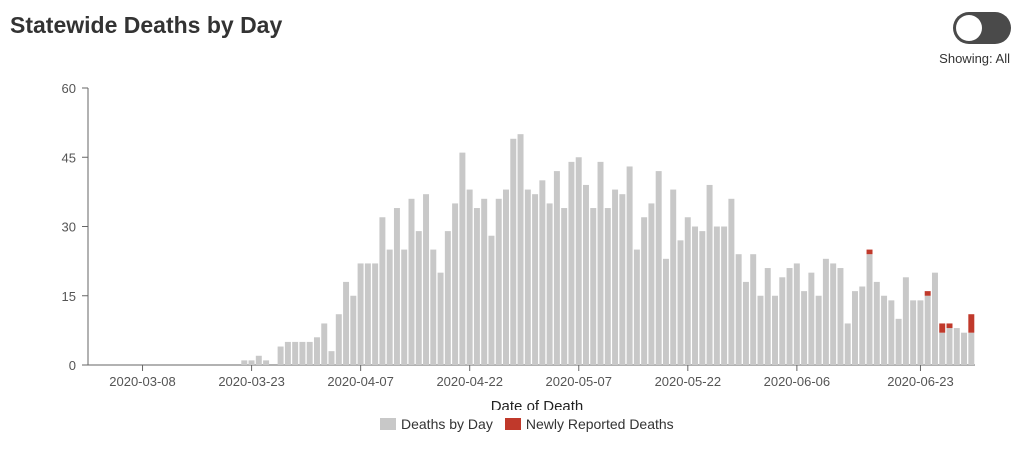  What do you see at coordinates (469, 381) in the screenshot?
I see `x-tick-label: 2020-04-22` at bounding box center [469, 381].